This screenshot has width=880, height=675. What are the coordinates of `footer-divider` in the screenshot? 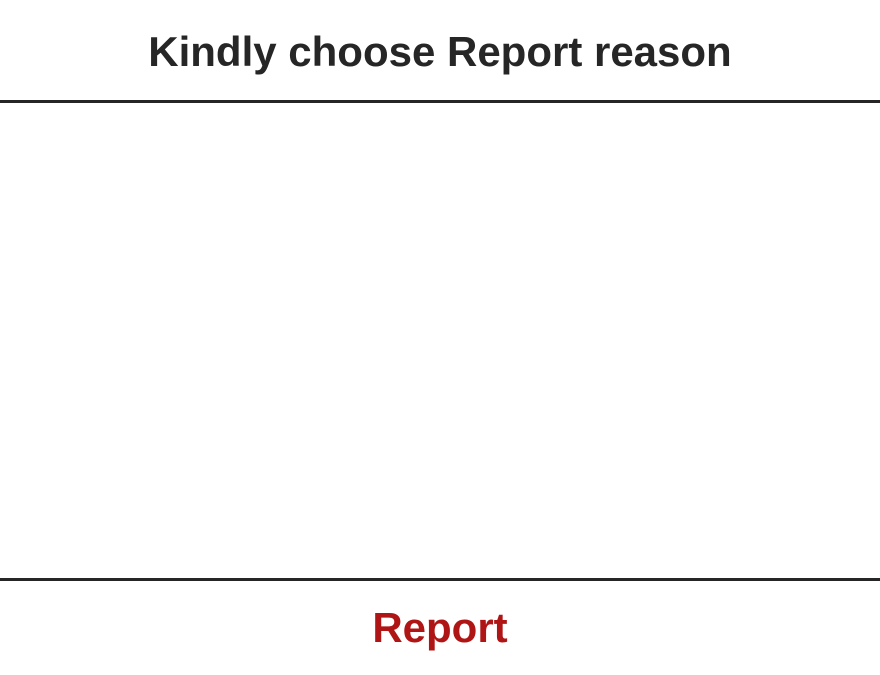 It's located at (440, 579).